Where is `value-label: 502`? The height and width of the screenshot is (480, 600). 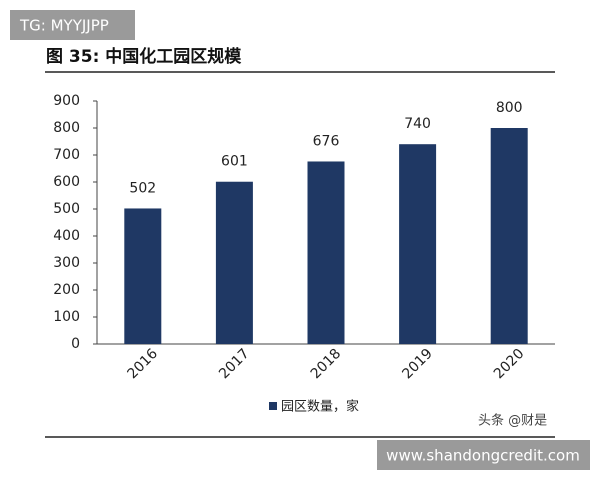 value-label: 502 is located at coordinates (142, 188).